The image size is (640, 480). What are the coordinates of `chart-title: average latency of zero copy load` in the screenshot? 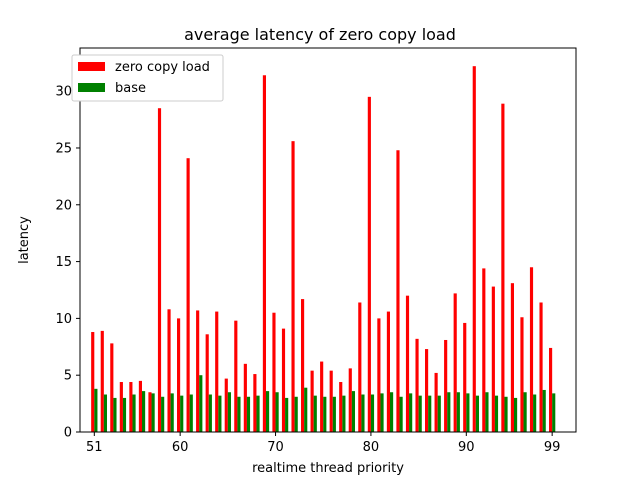 It's located at (320, 34).